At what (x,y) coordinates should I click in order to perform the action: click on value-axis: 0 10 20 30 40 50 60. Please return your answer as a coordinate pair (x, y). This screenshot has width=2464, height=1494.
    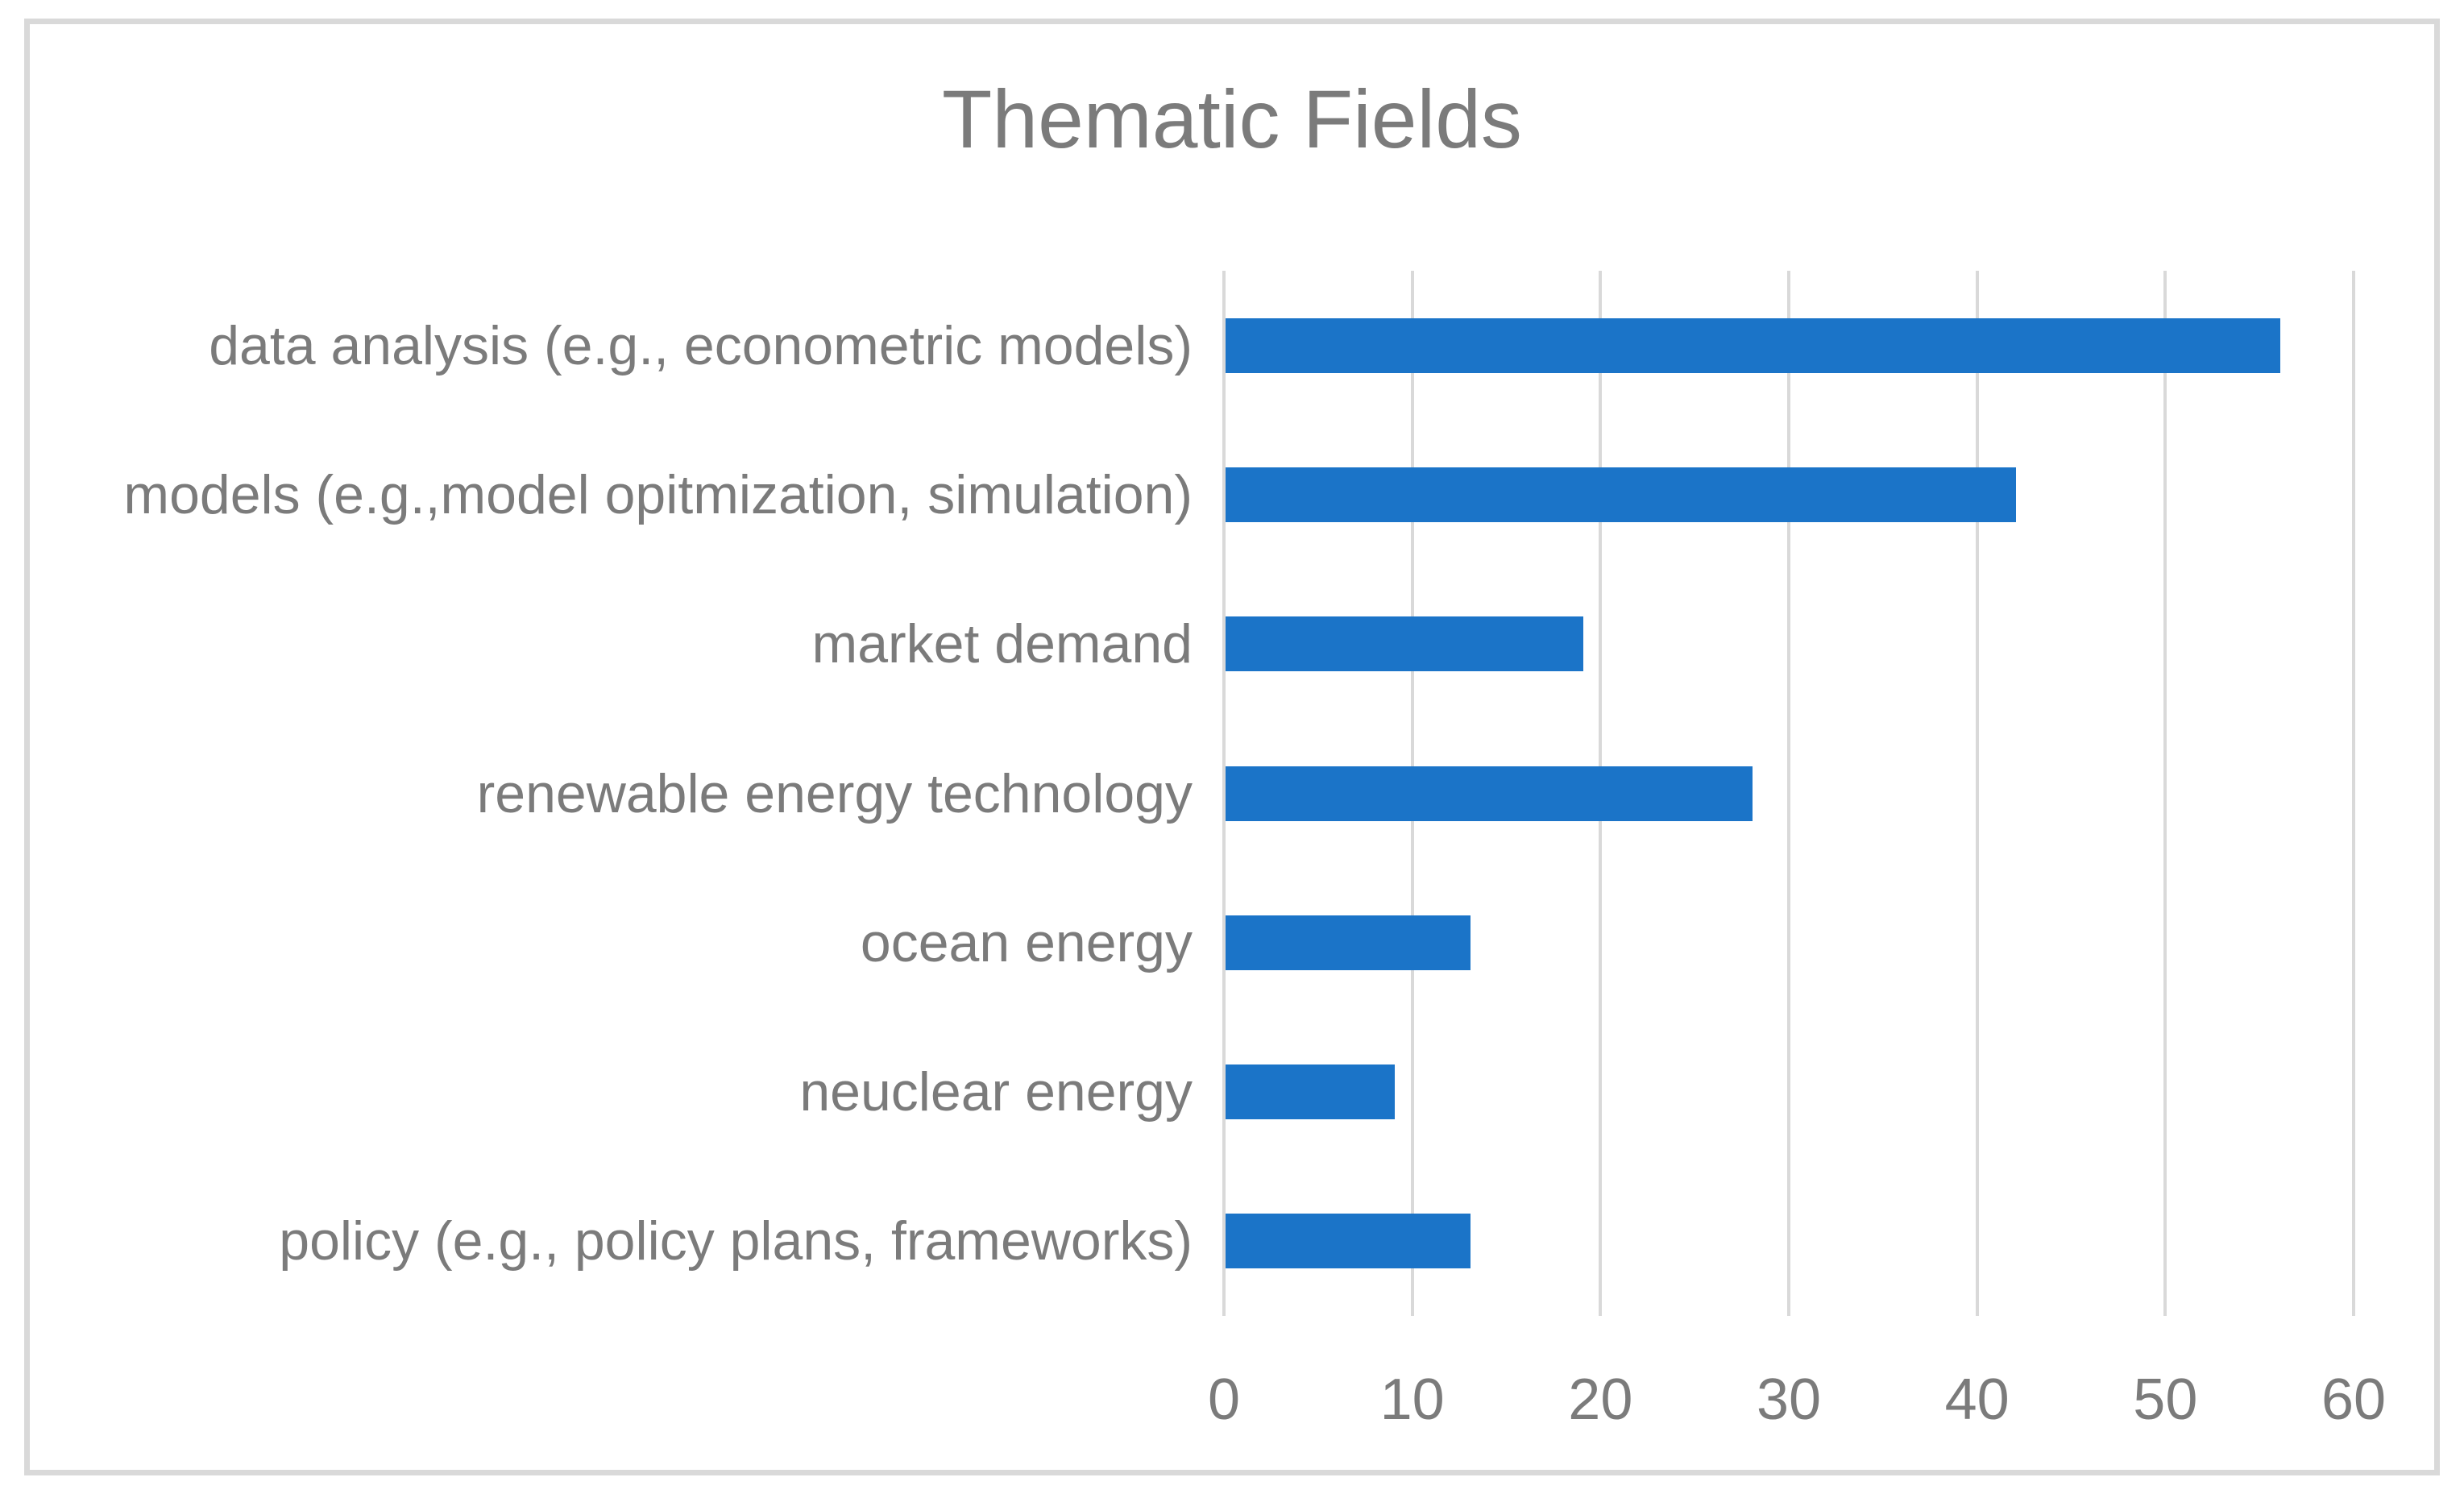
    Looking at the image, I should click on (1797, 1399).